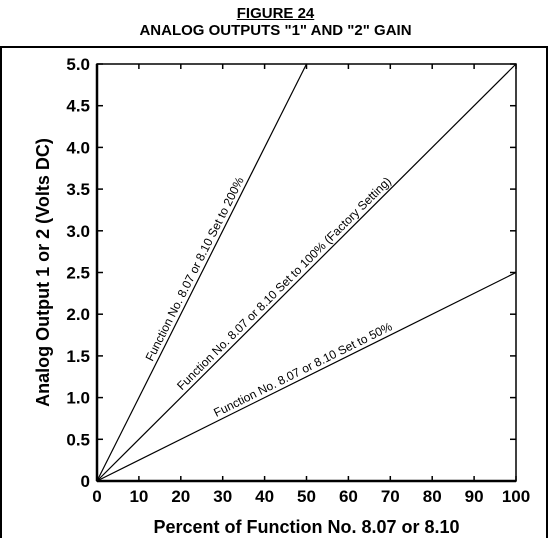 The height and width of the screenshot is (541, 551). I want to click on x-tick-label: 10, so click(138, 496).